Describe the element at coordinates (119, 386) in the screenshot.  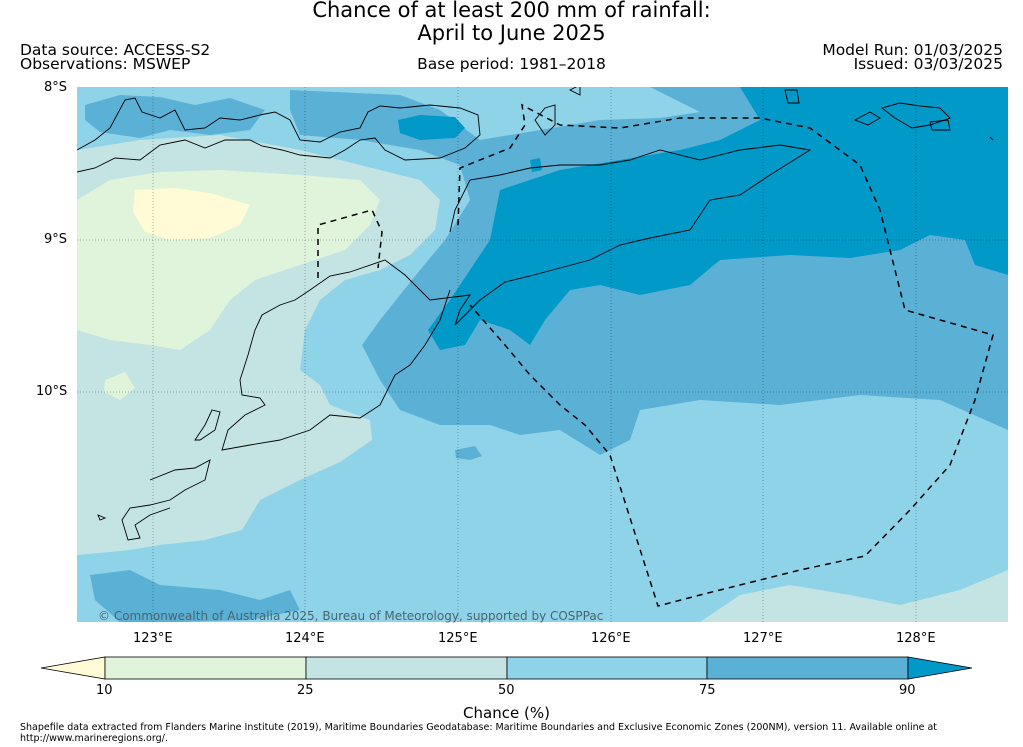
I see `contour-10-25-blip` at that location.